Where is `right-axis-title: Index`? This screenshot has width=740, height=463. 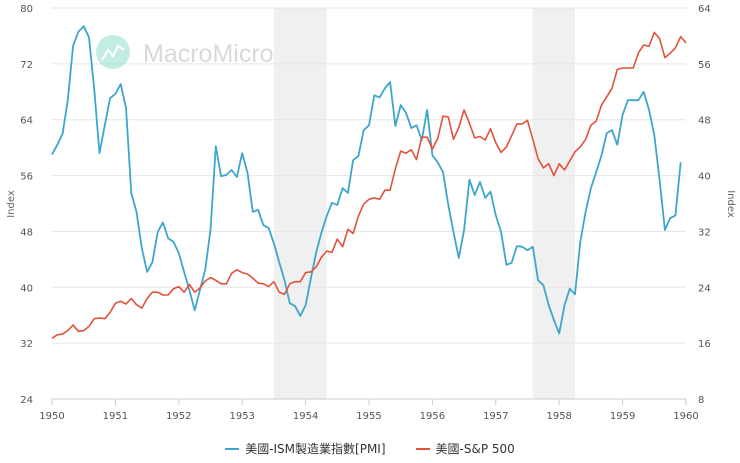 right-axis-title: Index is located at coordinates (730, 204).